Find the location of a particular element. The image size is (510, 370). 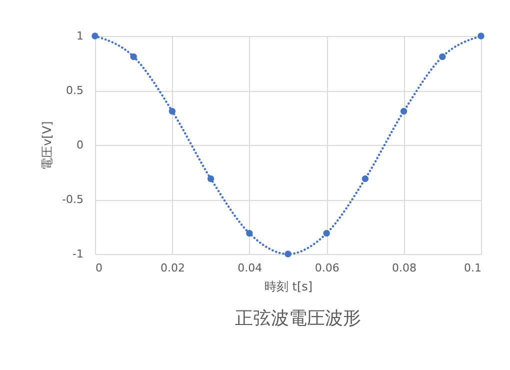

x-tick-label: 0.1 is located at coordinates (473, 268).